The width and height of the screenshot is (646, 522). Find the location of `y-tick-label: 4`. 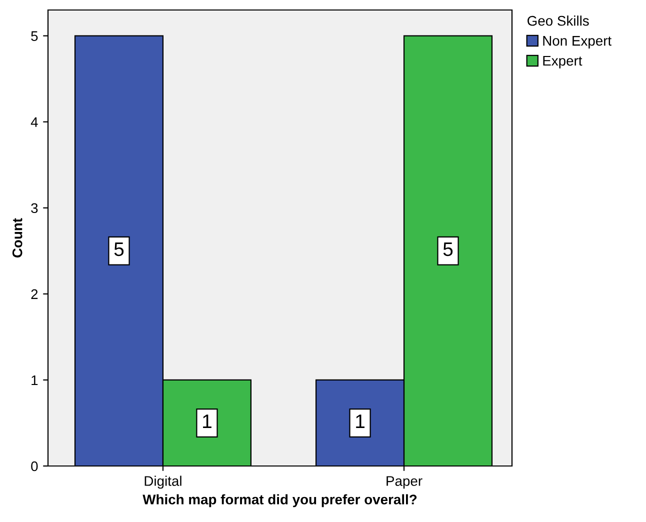

y-tick-label: 4 is located at coordinates (34, 122).